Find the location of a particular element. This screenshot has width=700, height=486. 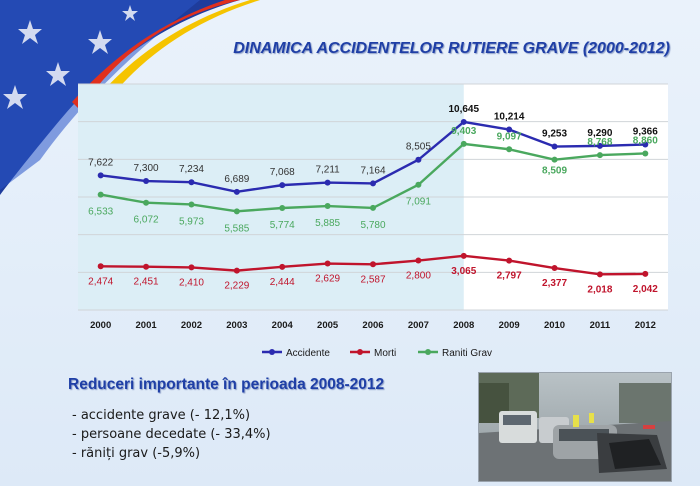

data-label: 7,091 is located at coordinates (418, 202).